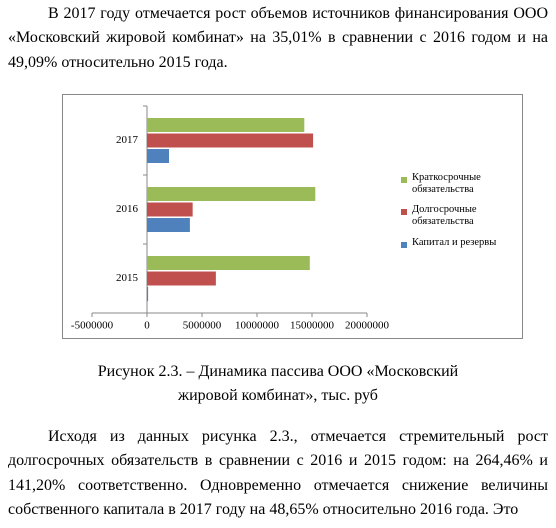 This screenshot has height=528, width=556. Describe the element at coordinates (454, 242) in the screenshot. I see `legend-label: Капитал и резервы` at that location.